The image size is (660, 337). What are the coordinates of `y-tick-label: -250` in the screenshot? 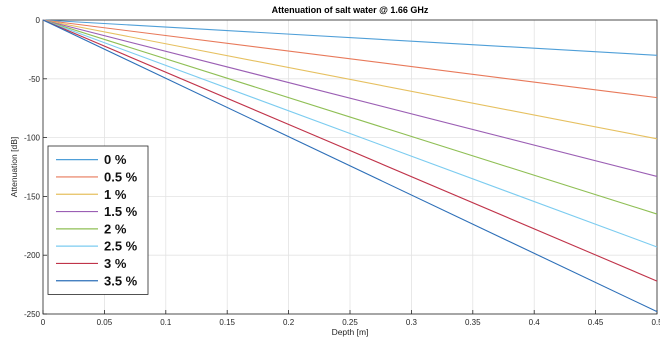 It's located at (32, 314).